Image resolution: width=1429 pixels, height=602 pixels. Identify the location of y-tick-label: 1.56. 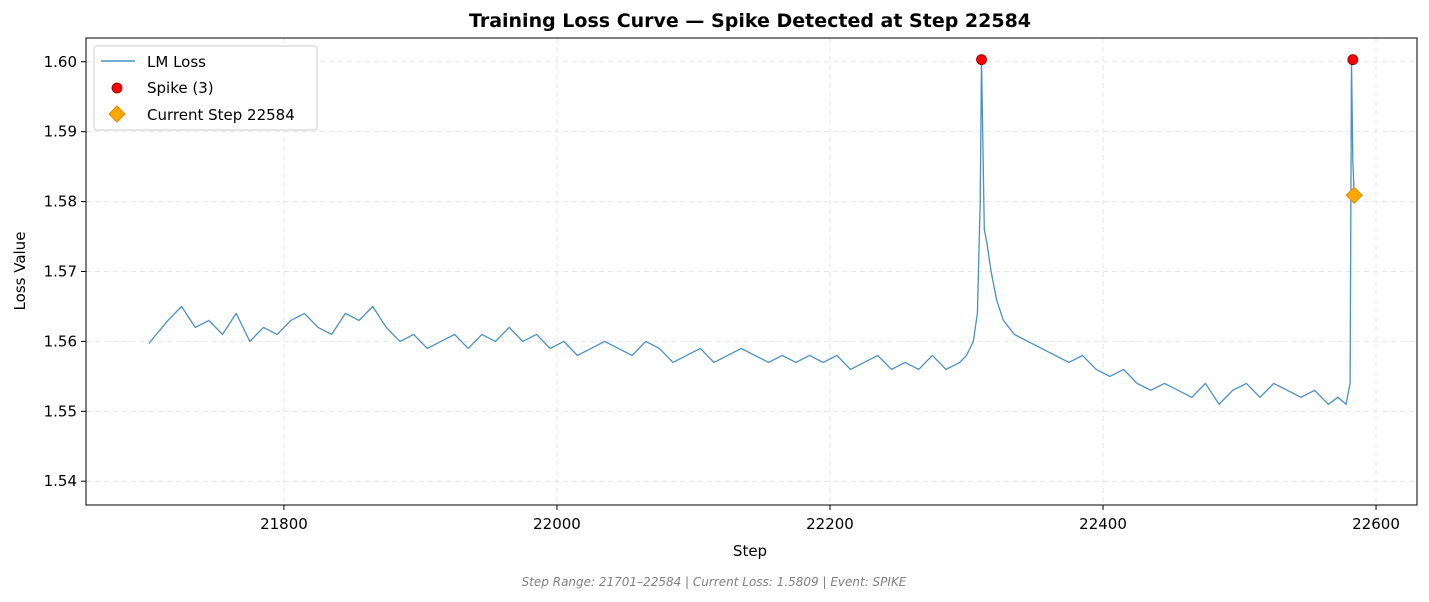
(60, 341).